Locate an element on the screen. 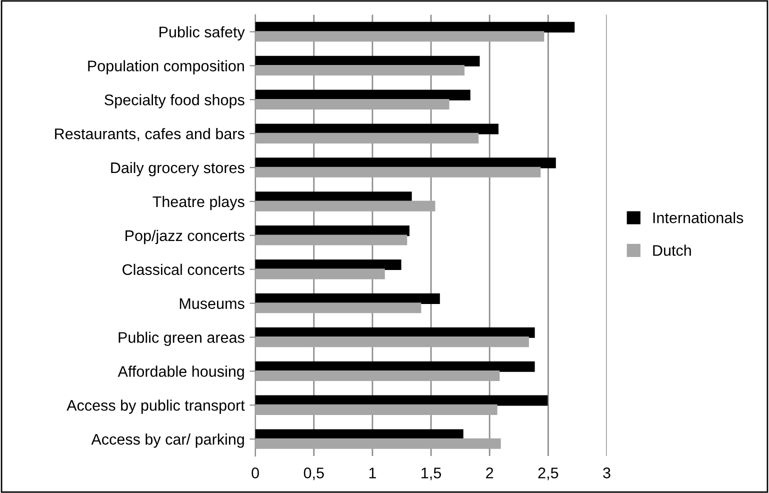 This screenshot has height=493, width=769. legend-label: Dutch is located at coordinates (672, 250).